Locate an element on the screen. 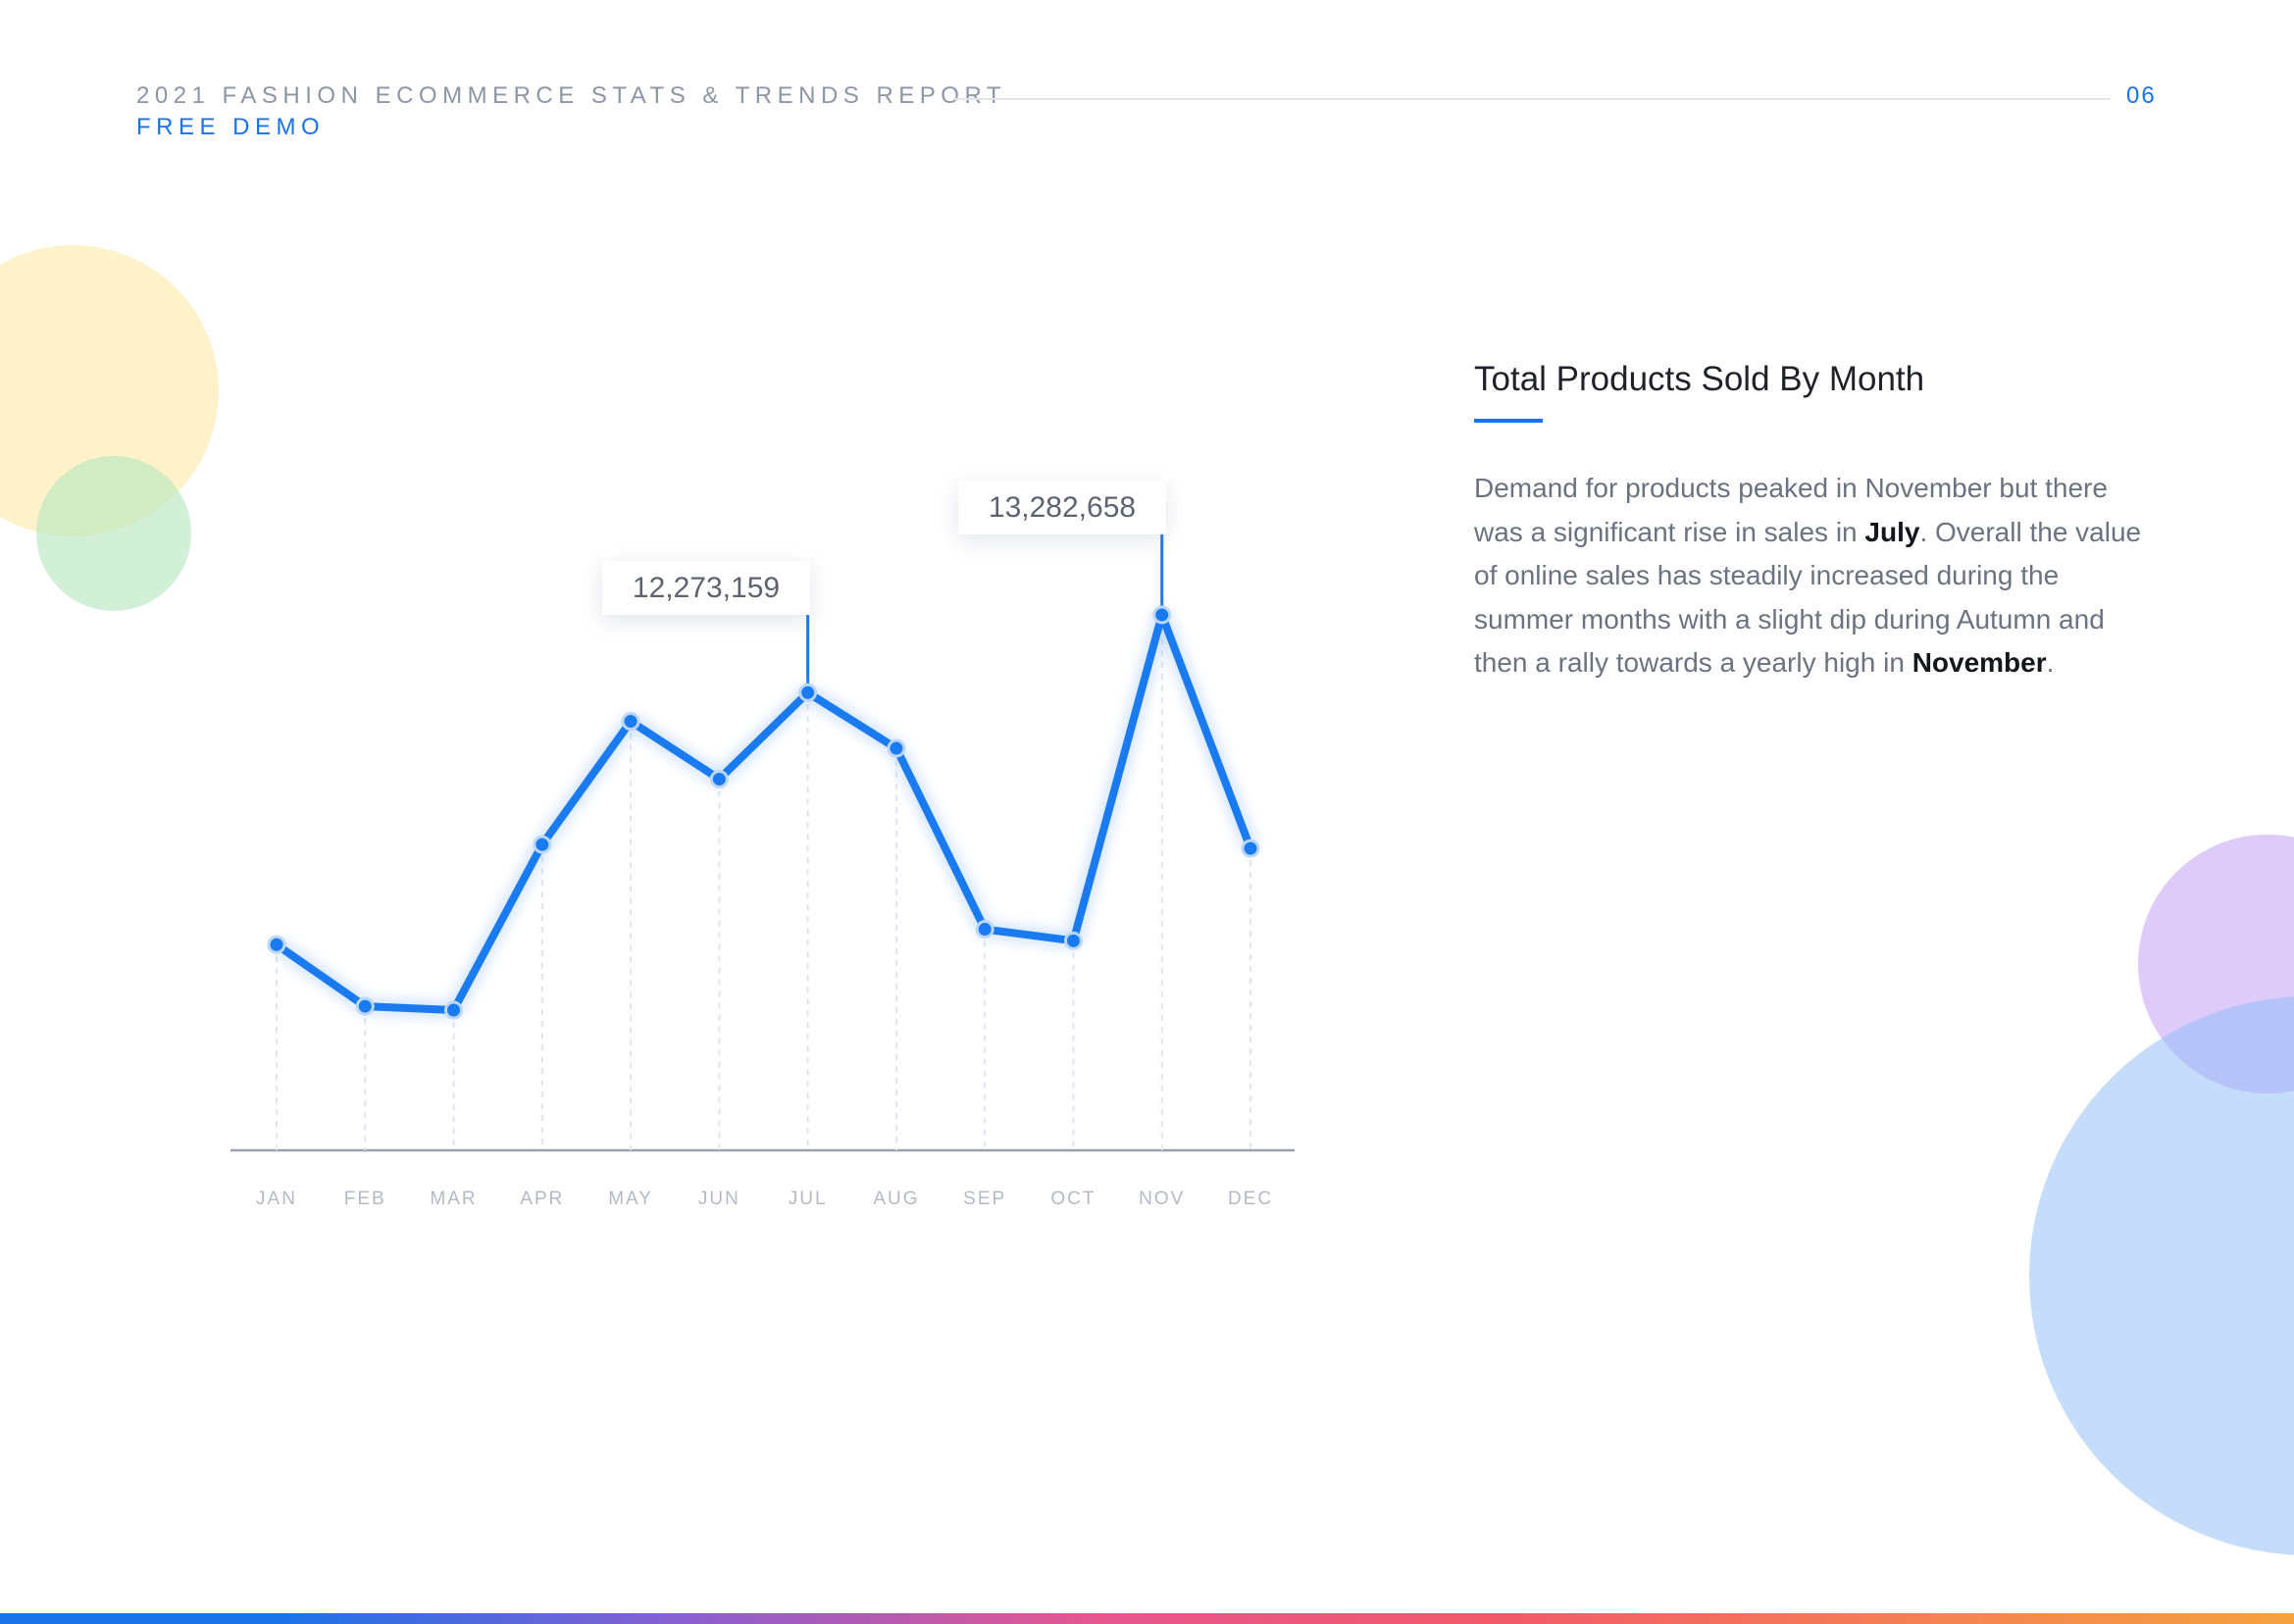 This screenshot has width=2294, height=1624. x-tick-label-dec: DEC is located at coordinates (1250, 1199).